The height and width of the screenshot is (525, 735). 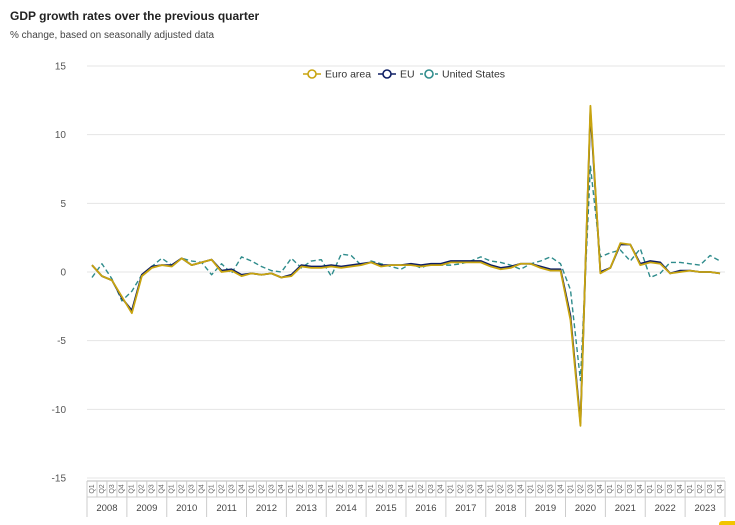 What do you see at coordinates (348, 75) in the screenshot?
I see `legend-label: Euro area` at bounding box center [348, 75].